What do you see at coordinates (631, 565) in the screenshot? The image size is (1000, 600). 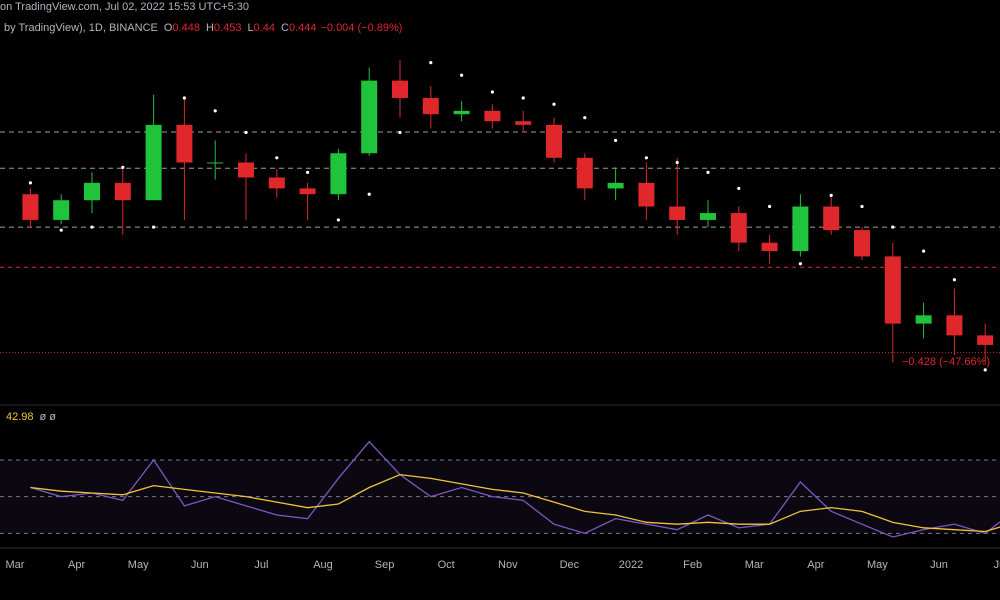 I see `x-tick-label: 2022` at bounding box center [631, 565].